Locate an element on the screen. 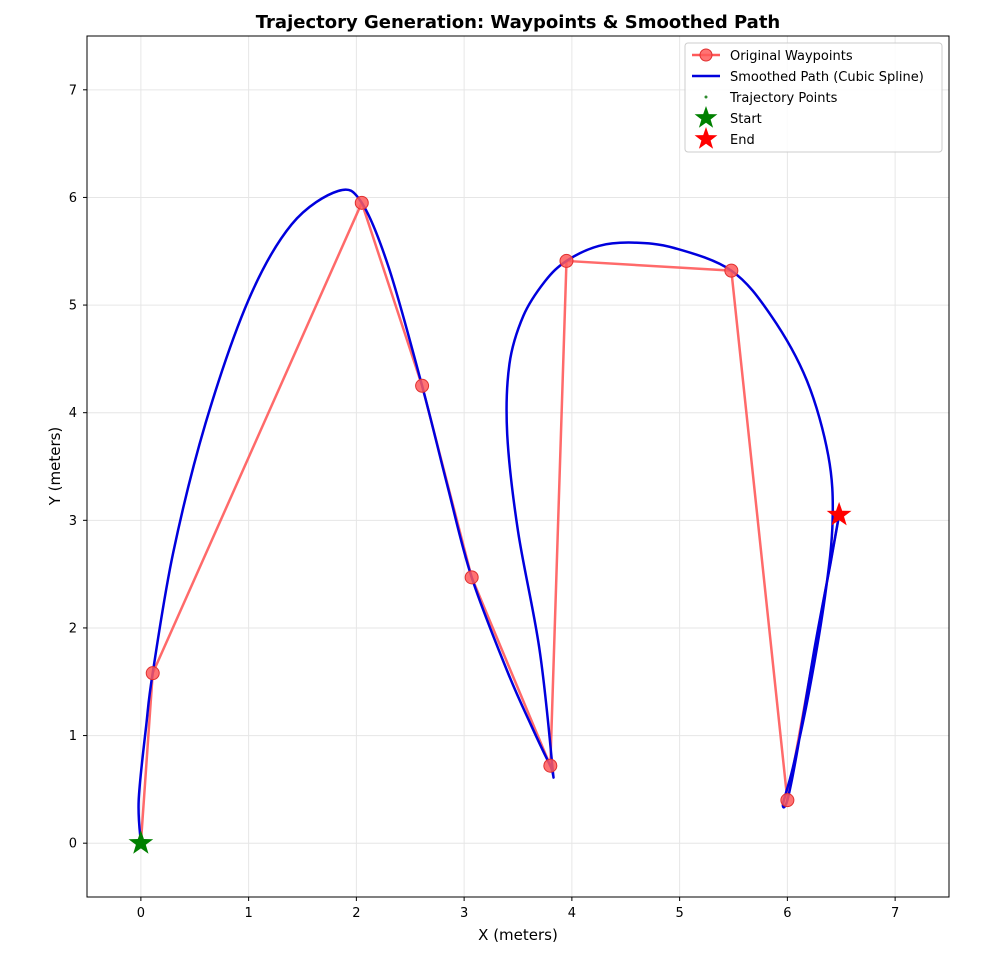 The width and height of the screenshot is (1000, 954). x-tick-label: 1 is located at coordinates (248, 913).